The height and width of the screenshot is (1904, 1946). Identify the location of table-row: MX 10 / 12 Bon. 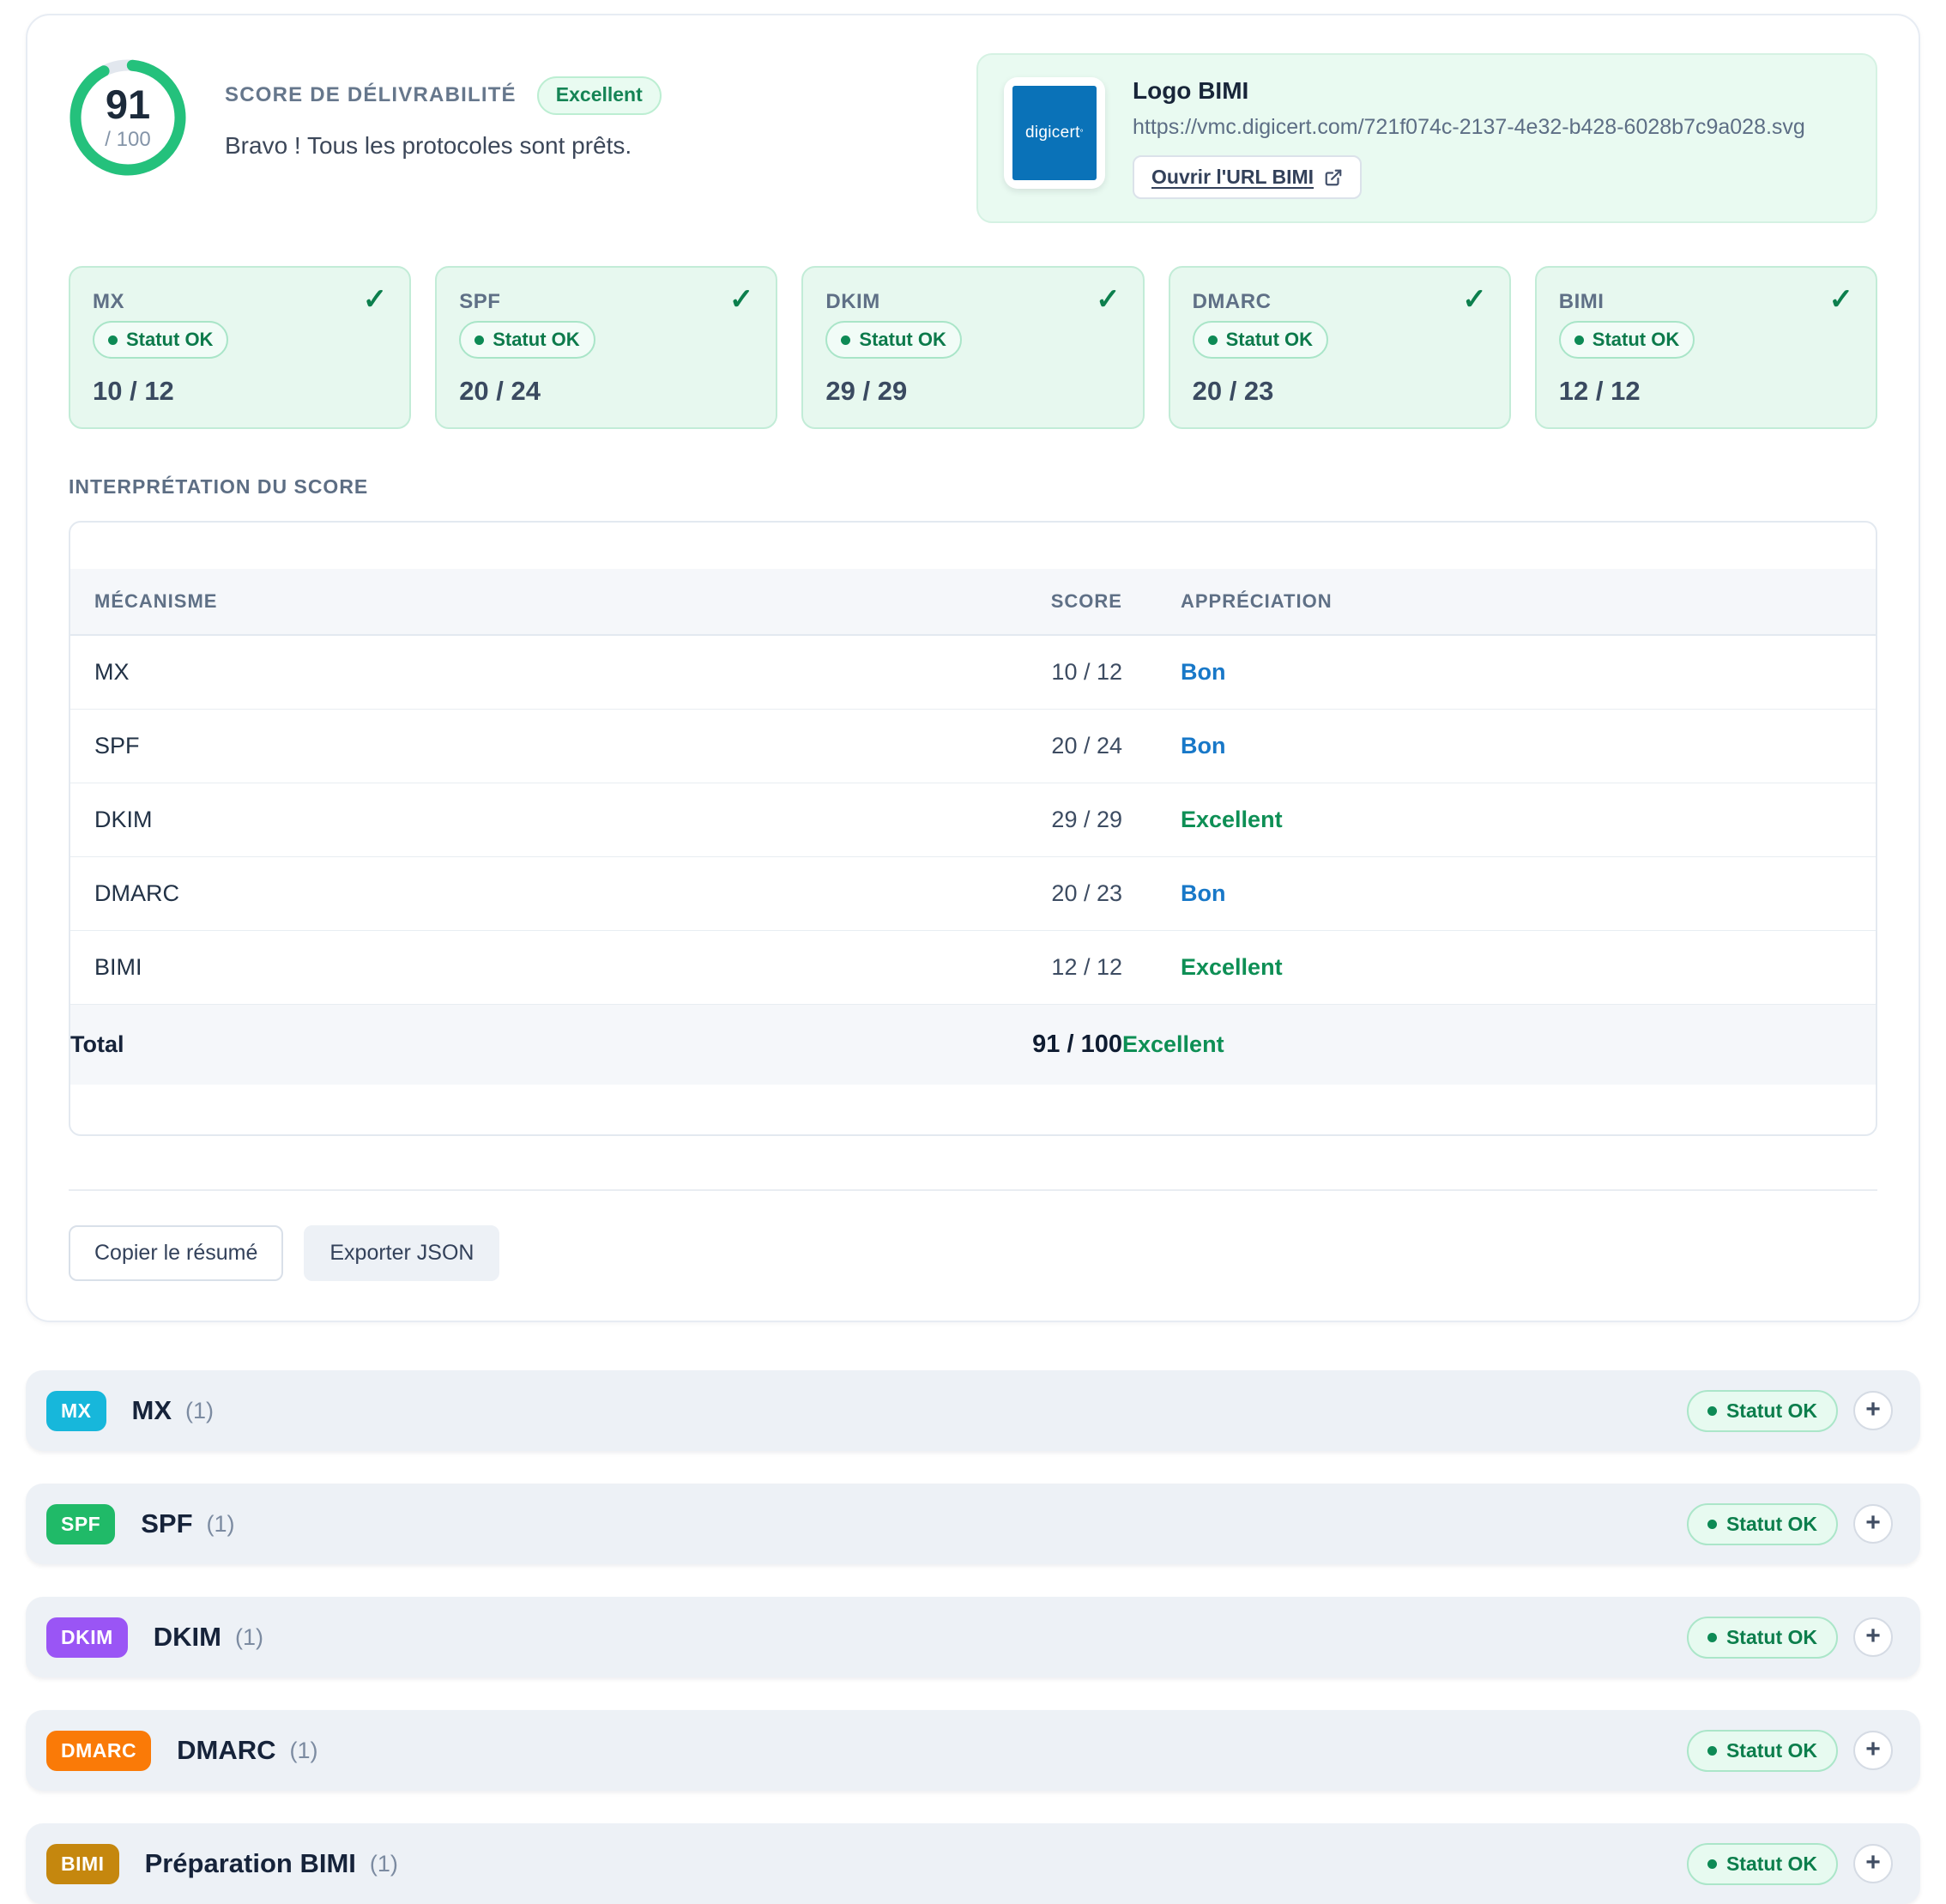
(973, 672).